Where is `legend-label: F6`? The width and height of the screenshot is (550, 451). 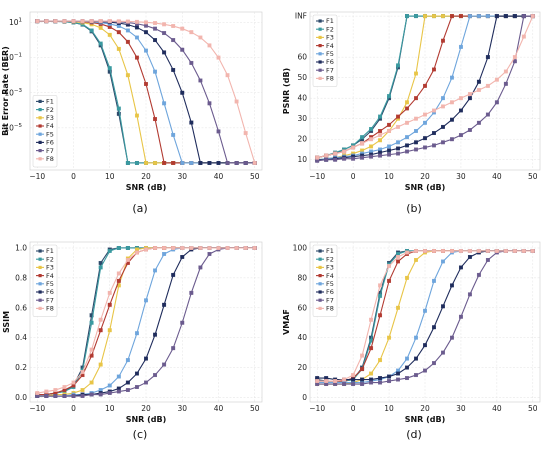
legend-label: F6 is located at coordinates (330, 292).